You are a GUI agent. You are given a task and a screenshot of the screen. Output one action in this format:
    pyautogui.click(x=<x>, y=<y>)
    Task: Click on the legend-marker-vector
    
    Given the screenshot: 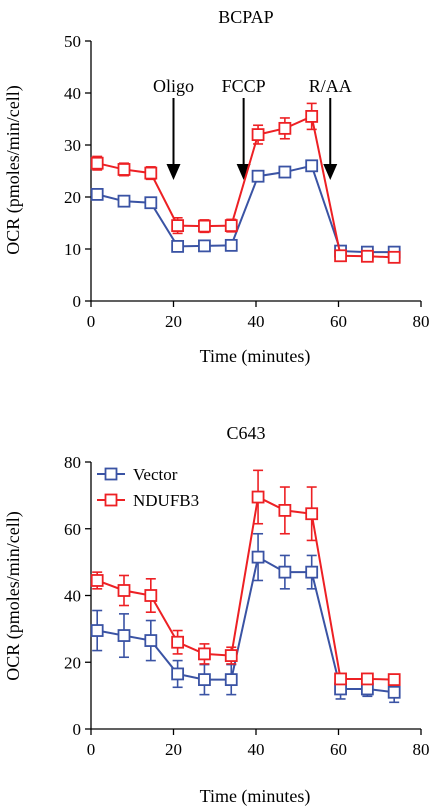 What is the action you would take?
    pyautogui.click(x=111, y=474)
    